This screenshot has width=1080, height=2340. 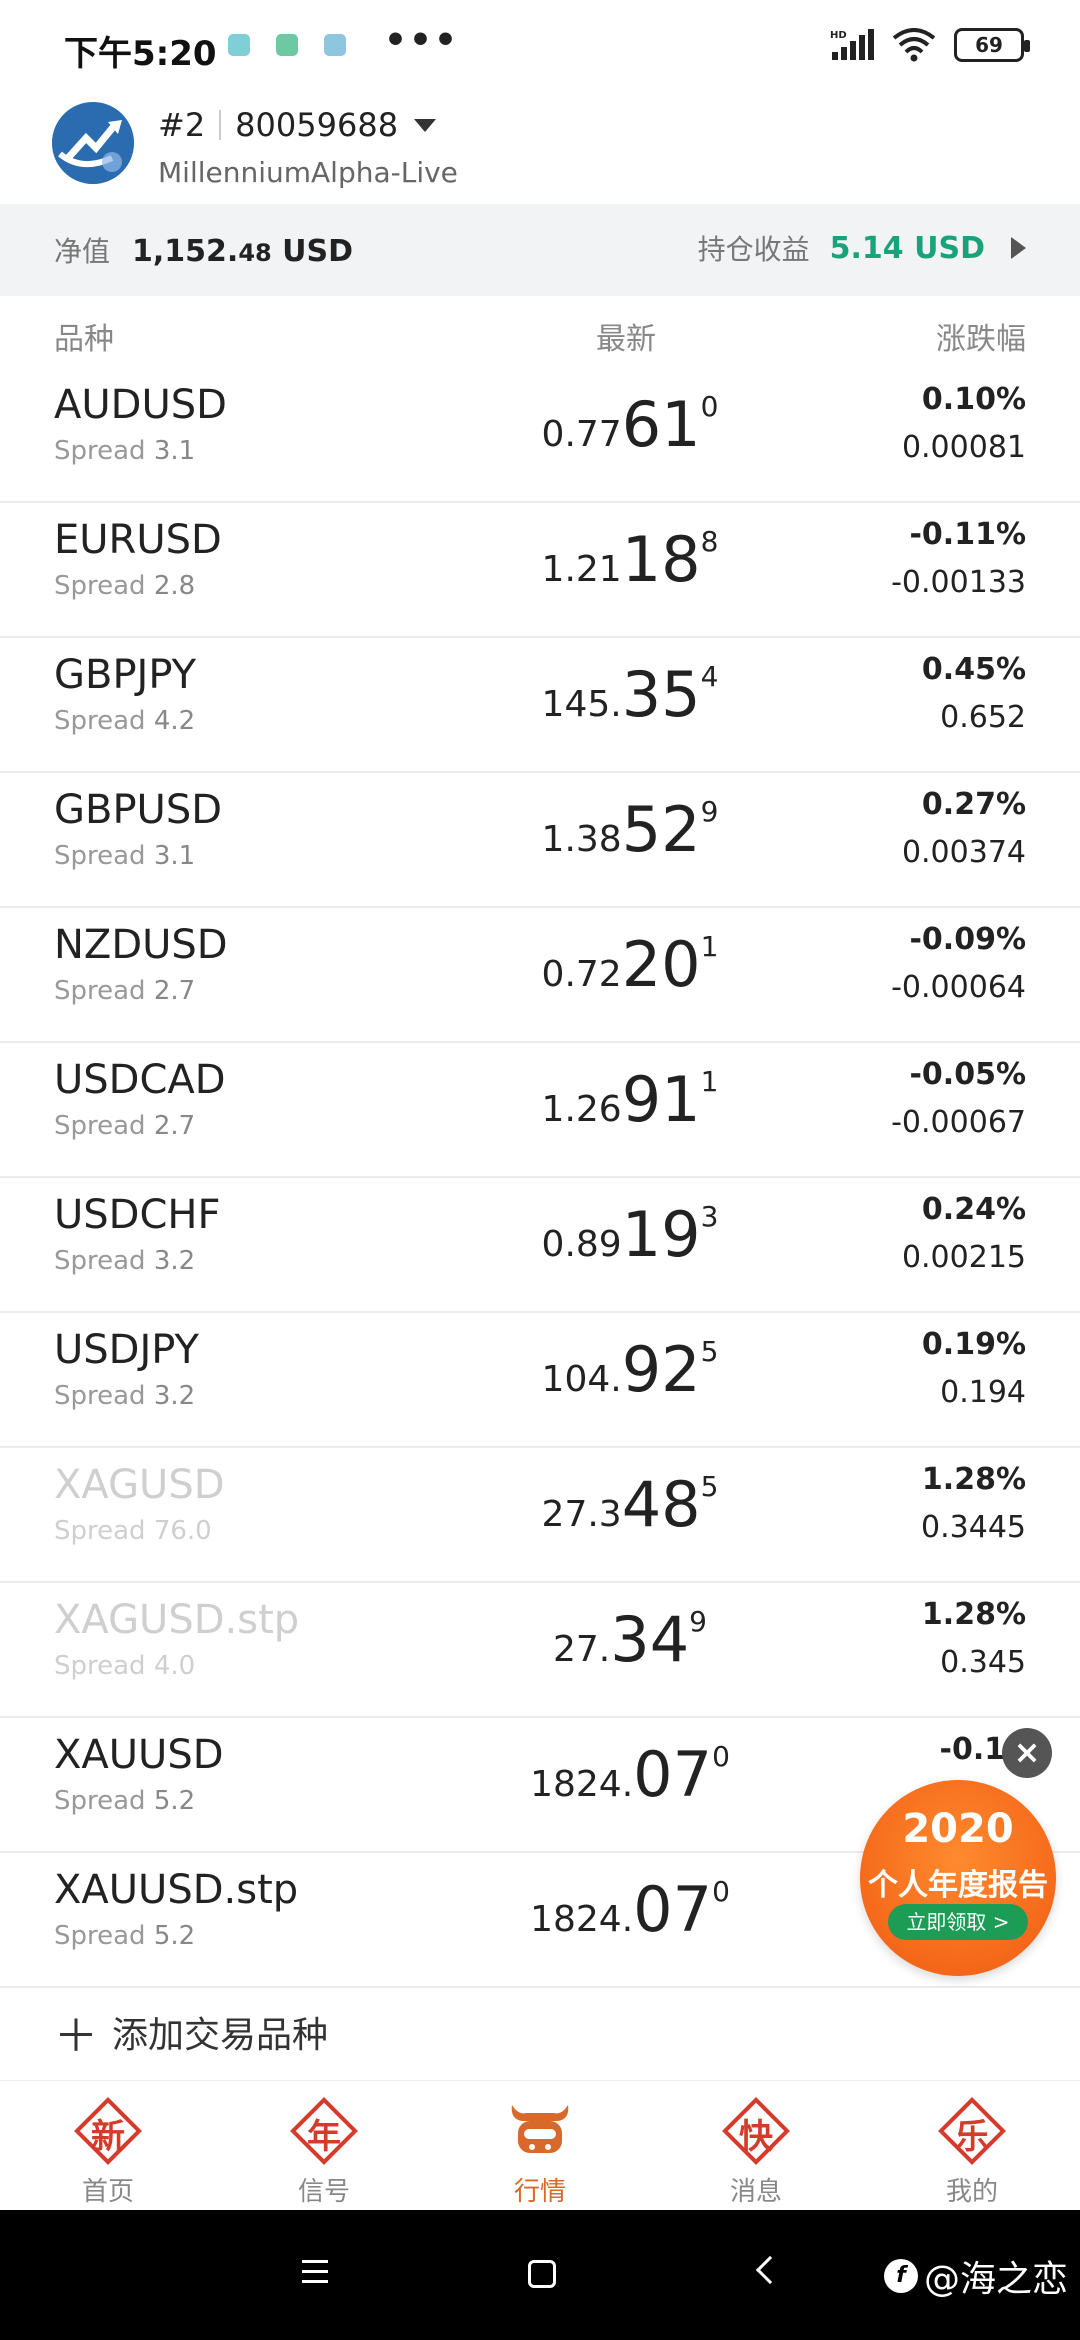 I want to click on equity-label: 净值, so click(x=82, y=251).